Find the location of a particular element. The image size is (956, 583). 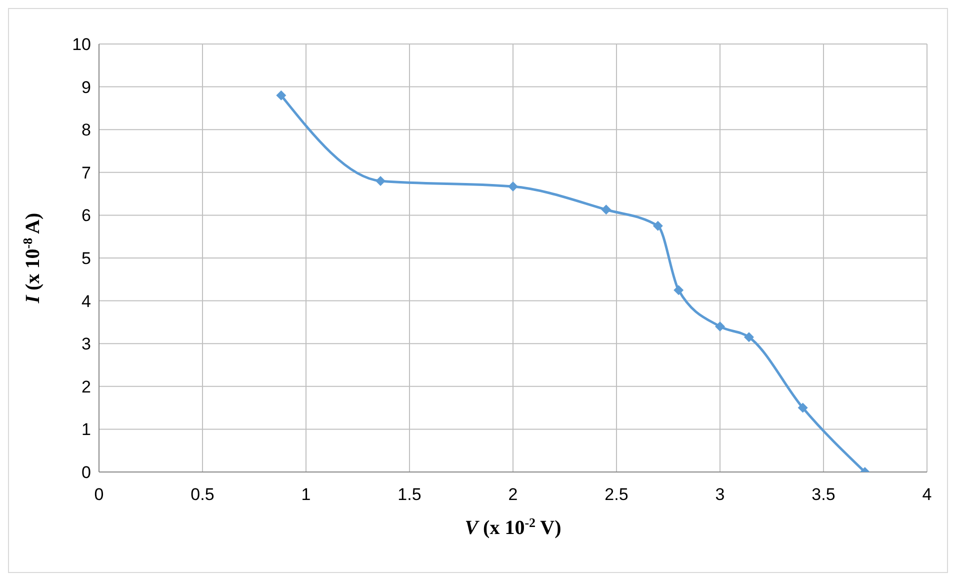

x-tick-label: 4 is located at coordinates (927, 494).